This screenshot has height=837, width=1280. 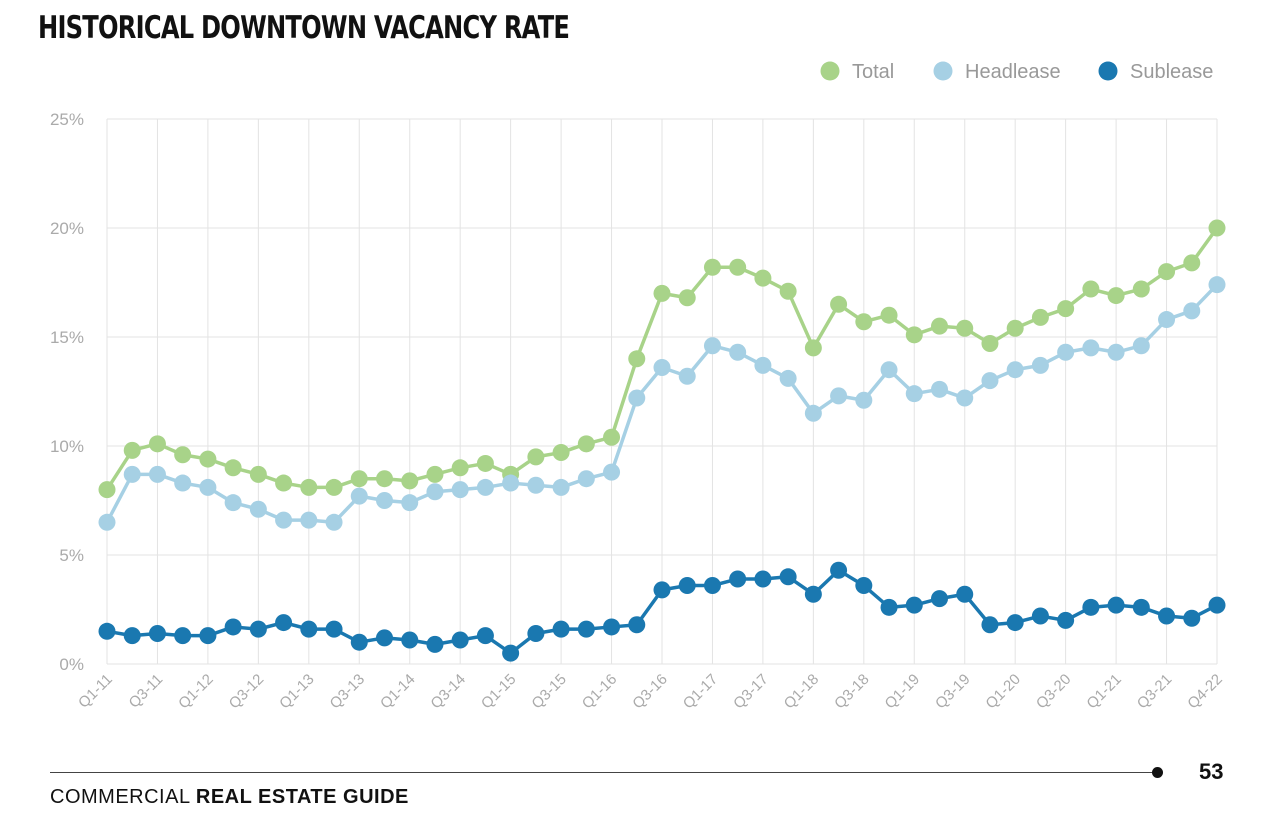 I want to click on x-tick-label: Q1-16, so click(x=600, y=692).